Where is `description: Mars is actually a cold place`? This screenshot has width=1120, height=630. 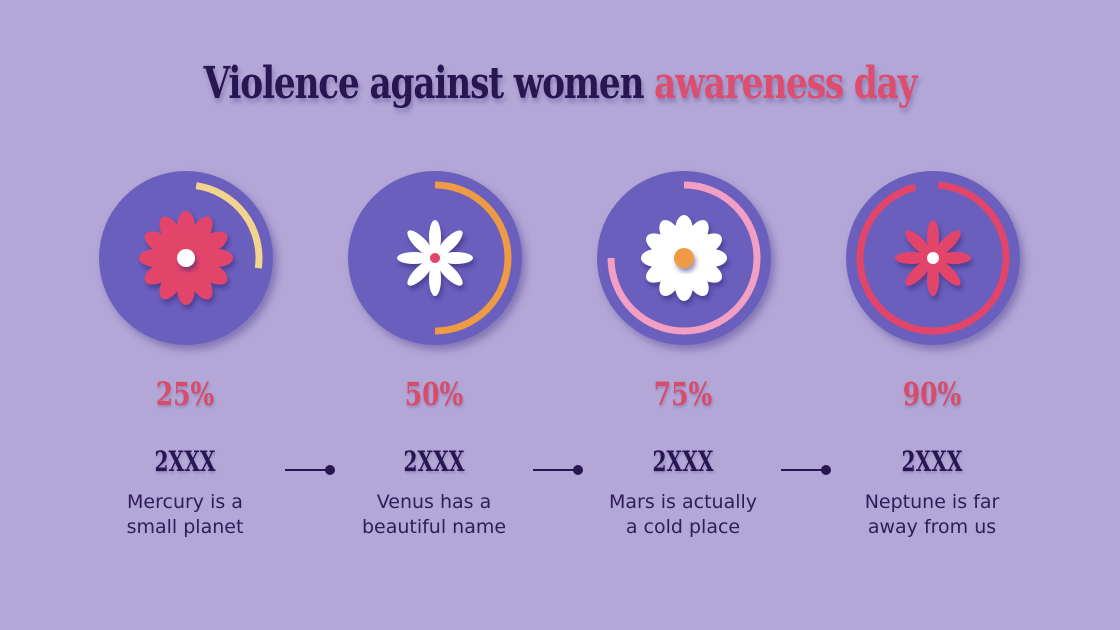 description: Mars is actually a cold place is located at coordinates (683, 515).